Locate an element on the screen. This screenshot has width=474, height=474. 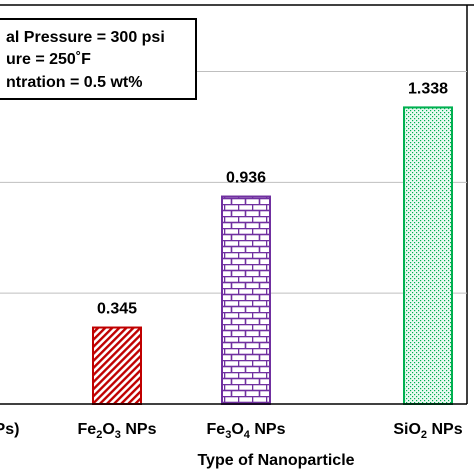
x-tick-label: Fe2O3 NPs is located at coordinates (117, 431).